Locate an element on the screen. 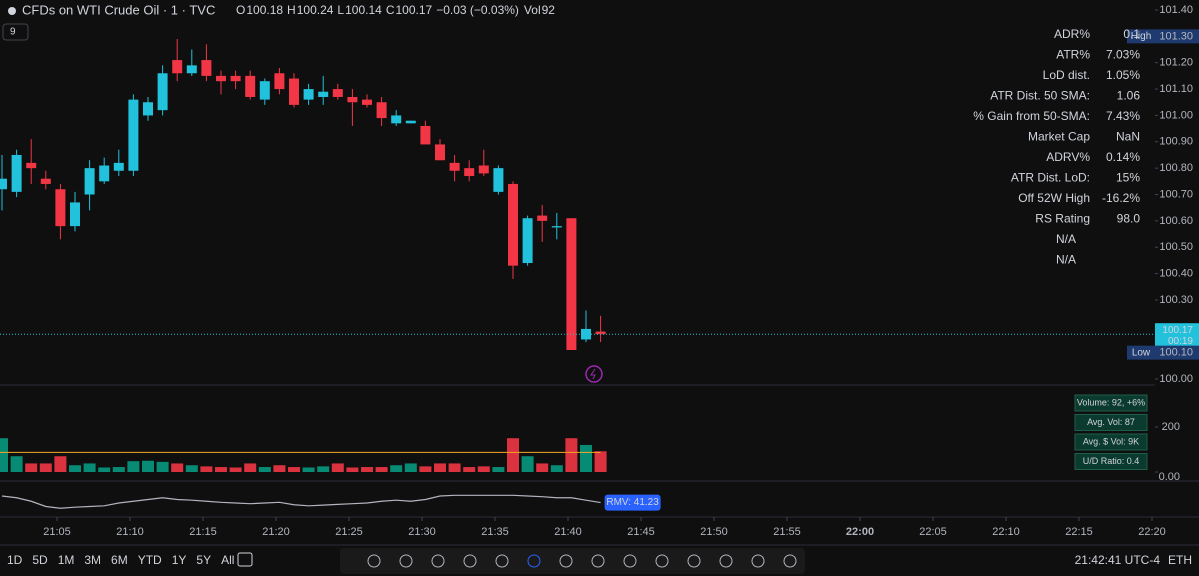 Image resolution: width=1199 pixels, height=576 pixels. ohlc-value: 100.17 is located at coordinates (413, 10).